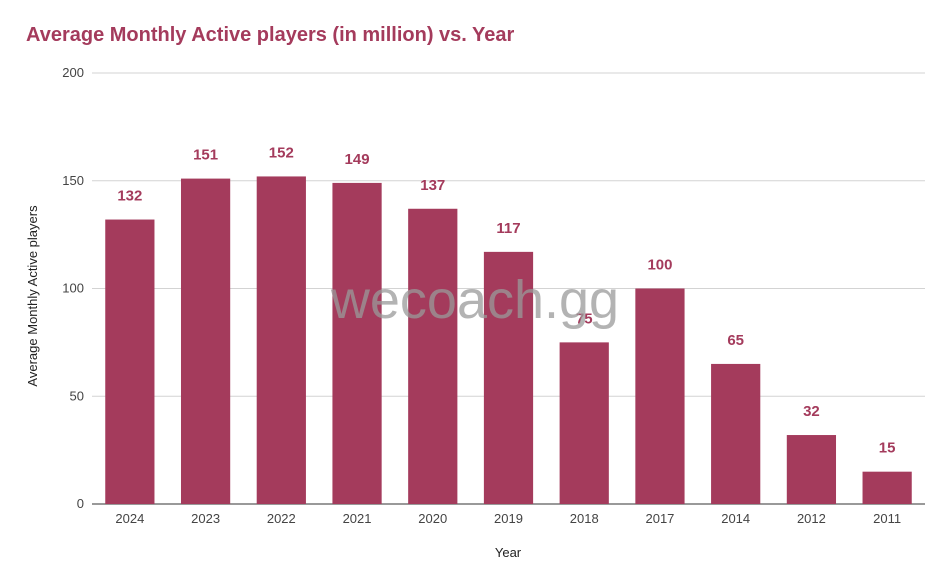  What do you see at coordinates (205, 518) in the screenshot?
I see `x-tick-label: 2023` at bounding box center [205, 518].